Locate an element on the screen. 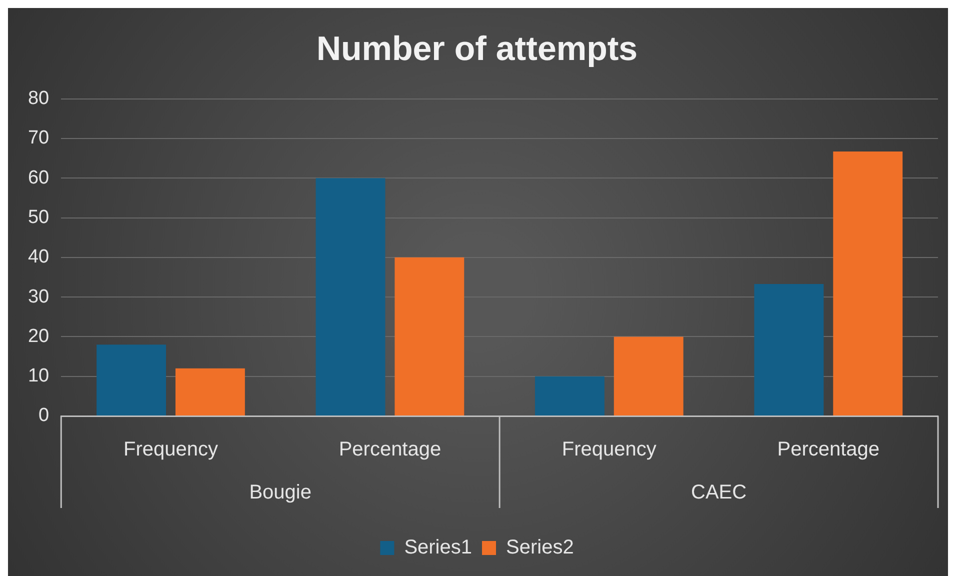  y-tick-label: 0 is located at coordinates (44, 415).